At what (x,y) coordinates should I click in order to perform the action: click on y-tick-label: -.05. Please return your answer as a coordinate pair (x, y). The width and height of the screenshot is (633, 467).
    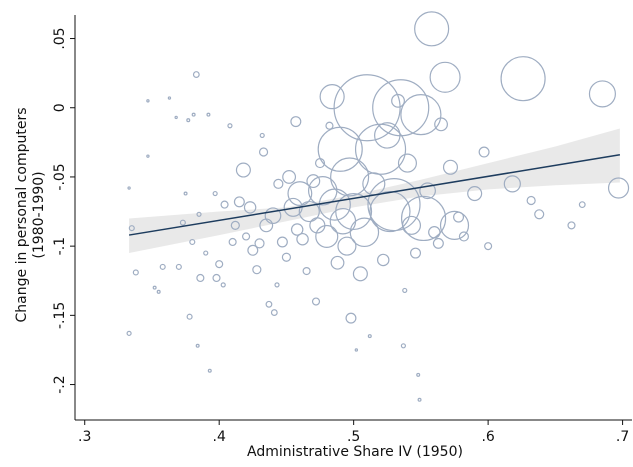
    Looking at the image, I should click on (60, 176).